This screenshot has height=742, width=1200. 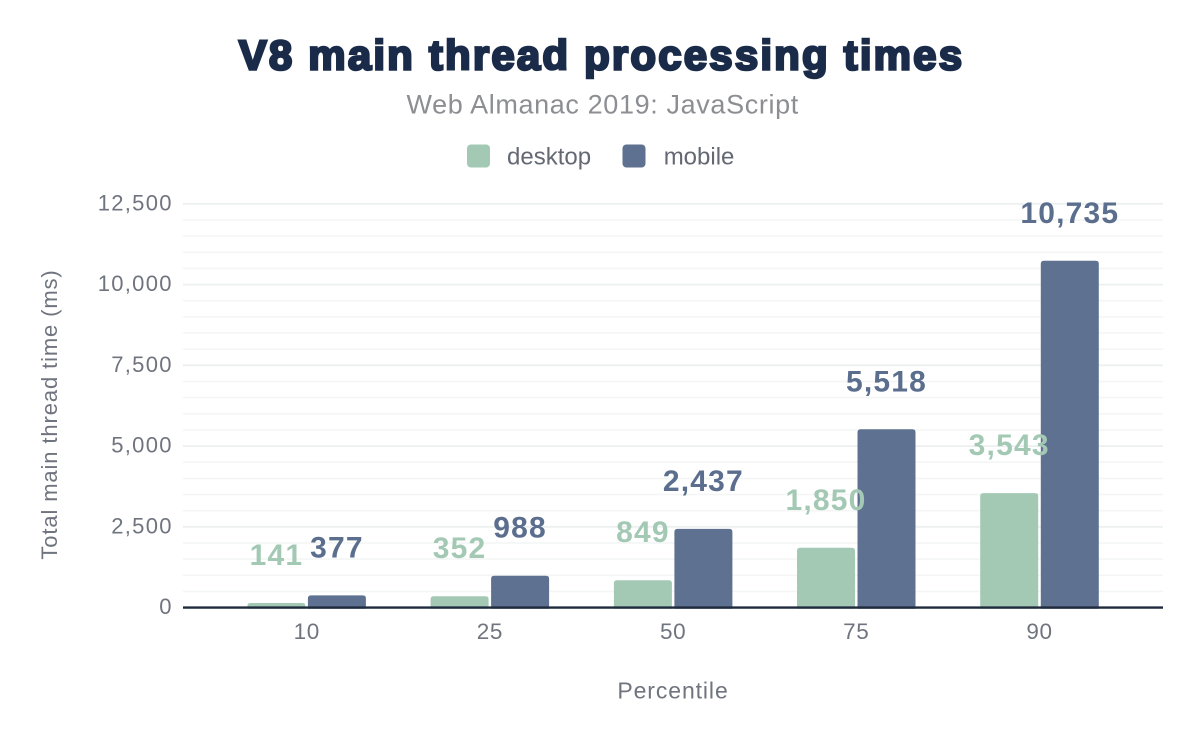 What do you see at coordinates (49, 414) in the screenshot?
I see `svg-text: Total main thread time (ms)` at bounding box center [49, 414].